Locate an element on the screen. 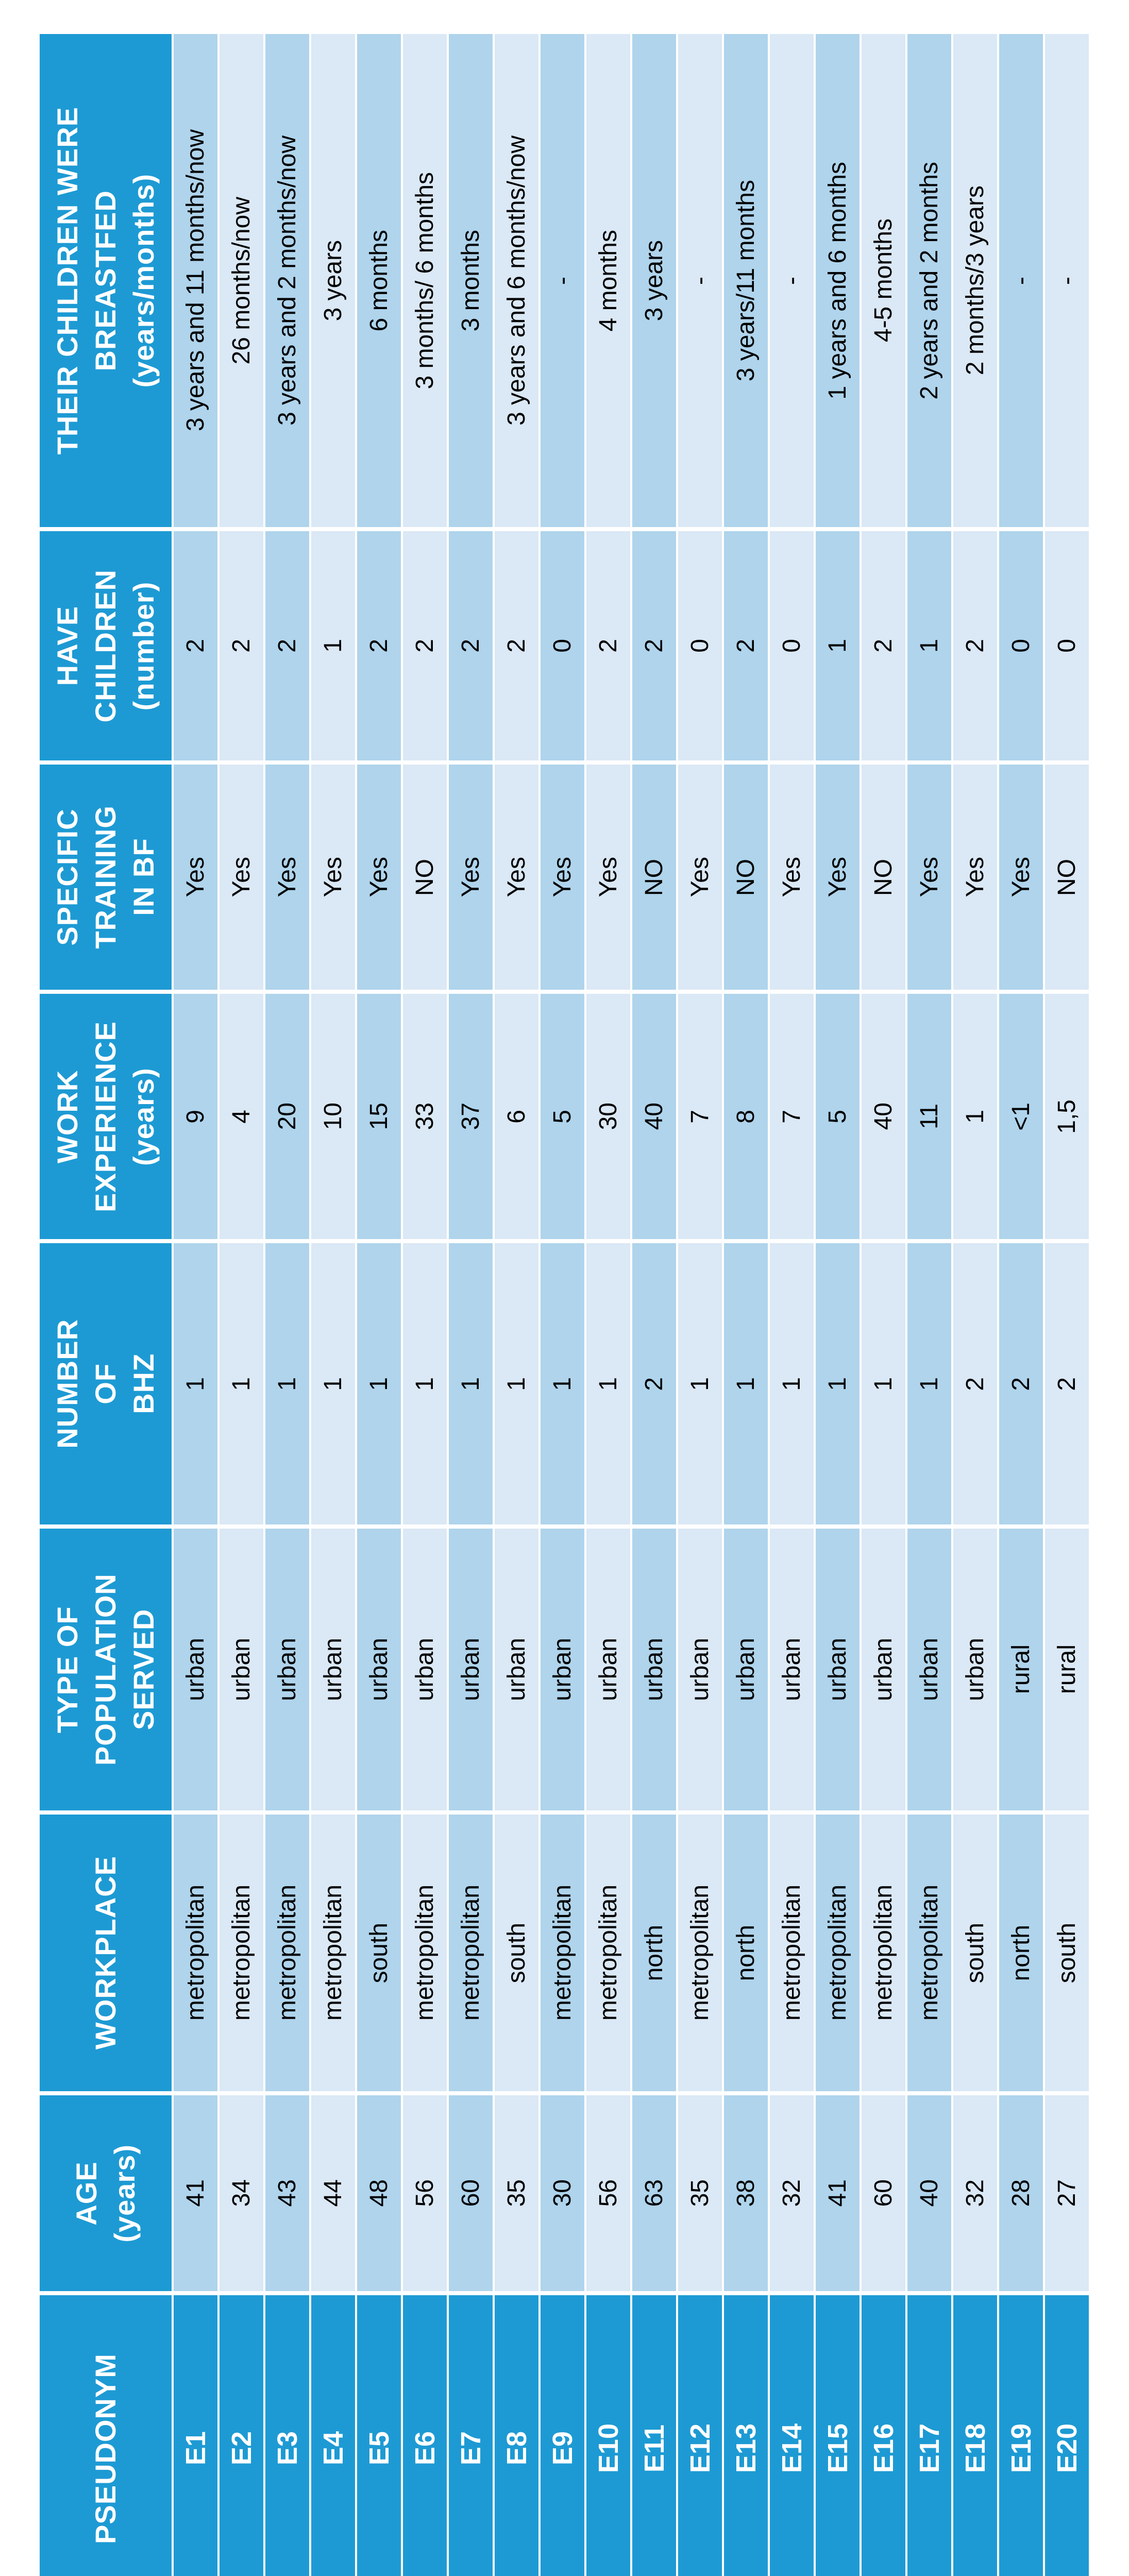  cell-age-e20: 27 is located at coordinates (1067, 2193).